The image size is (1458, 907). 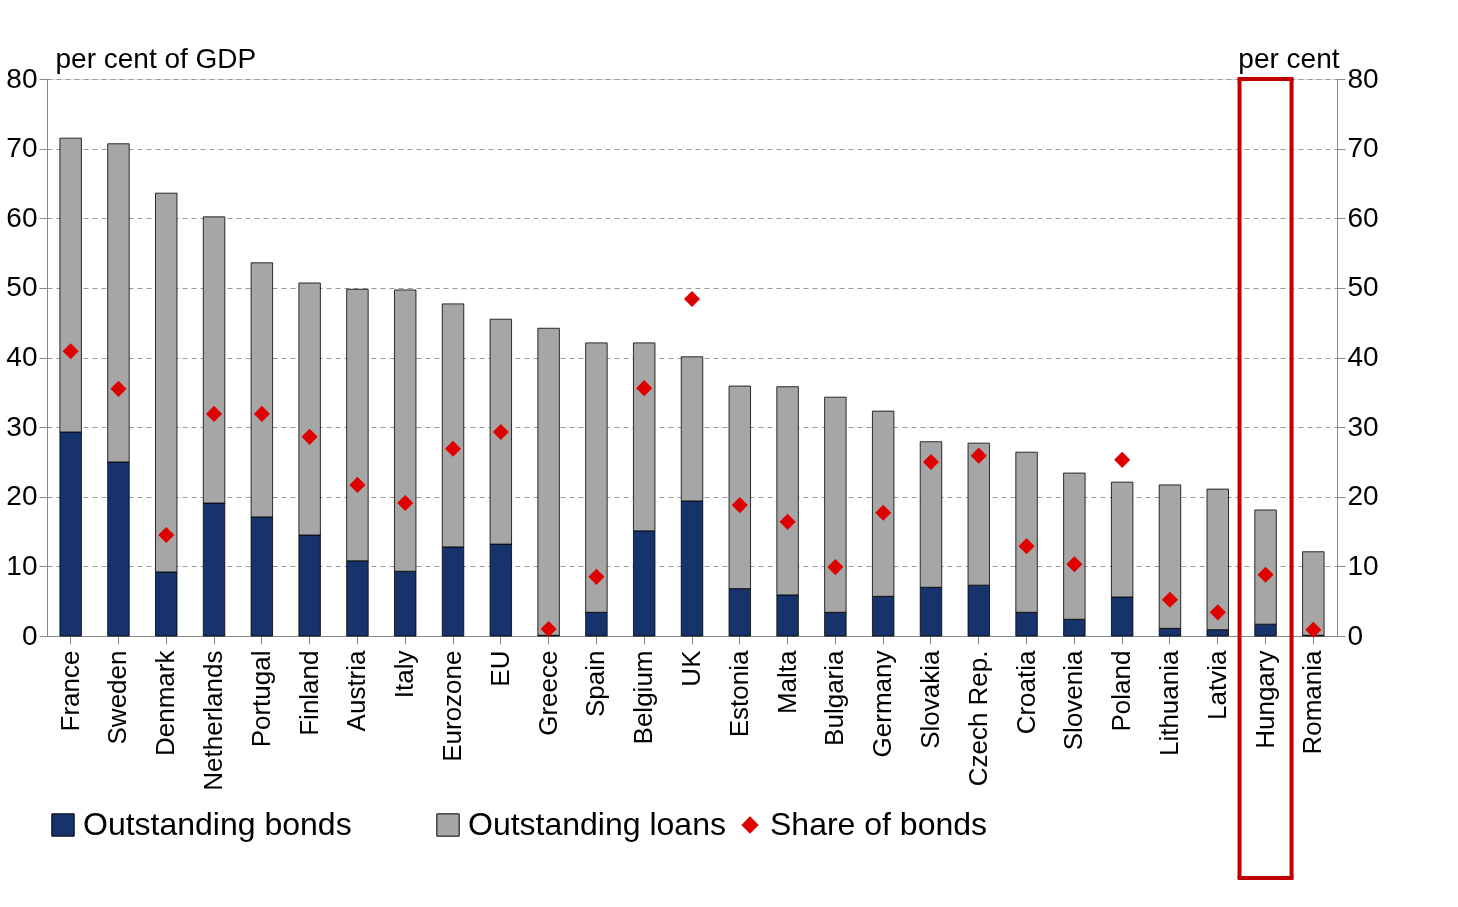 What do you see at coordinates (1025, 692) in the screenshot?
I see `x-tick-label: Croatia` at bounding box center [1025, 692].